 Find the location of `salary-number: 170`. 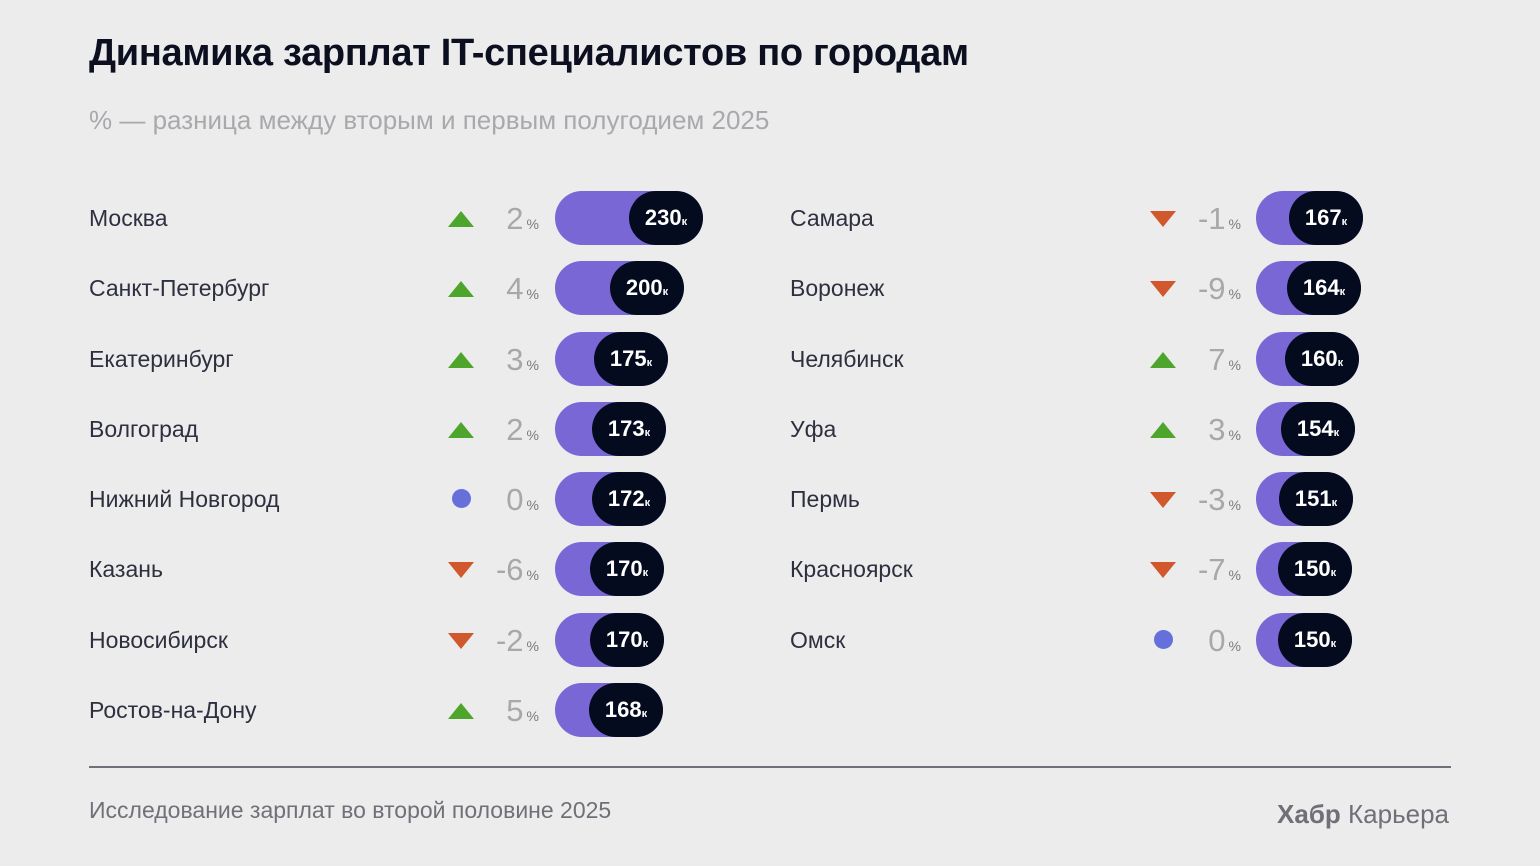

salary-number: 170 is located at coordinates (624, 639).